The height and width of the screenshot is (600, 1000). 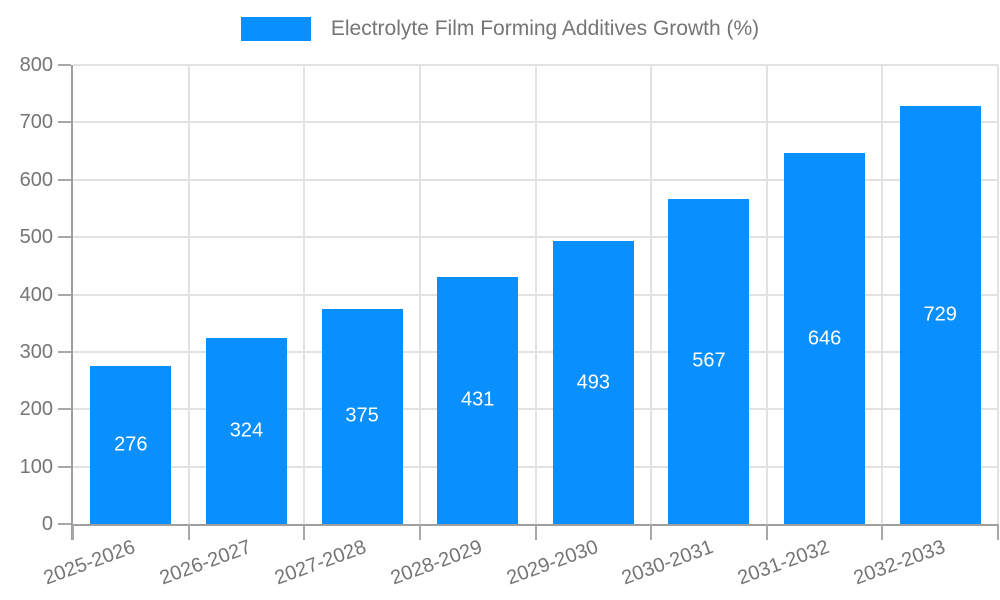 What do you see at coordinates (36, 179) in the screenshot?
I see `y-axis-tick-label: 600` at bounding box center [36, 179].